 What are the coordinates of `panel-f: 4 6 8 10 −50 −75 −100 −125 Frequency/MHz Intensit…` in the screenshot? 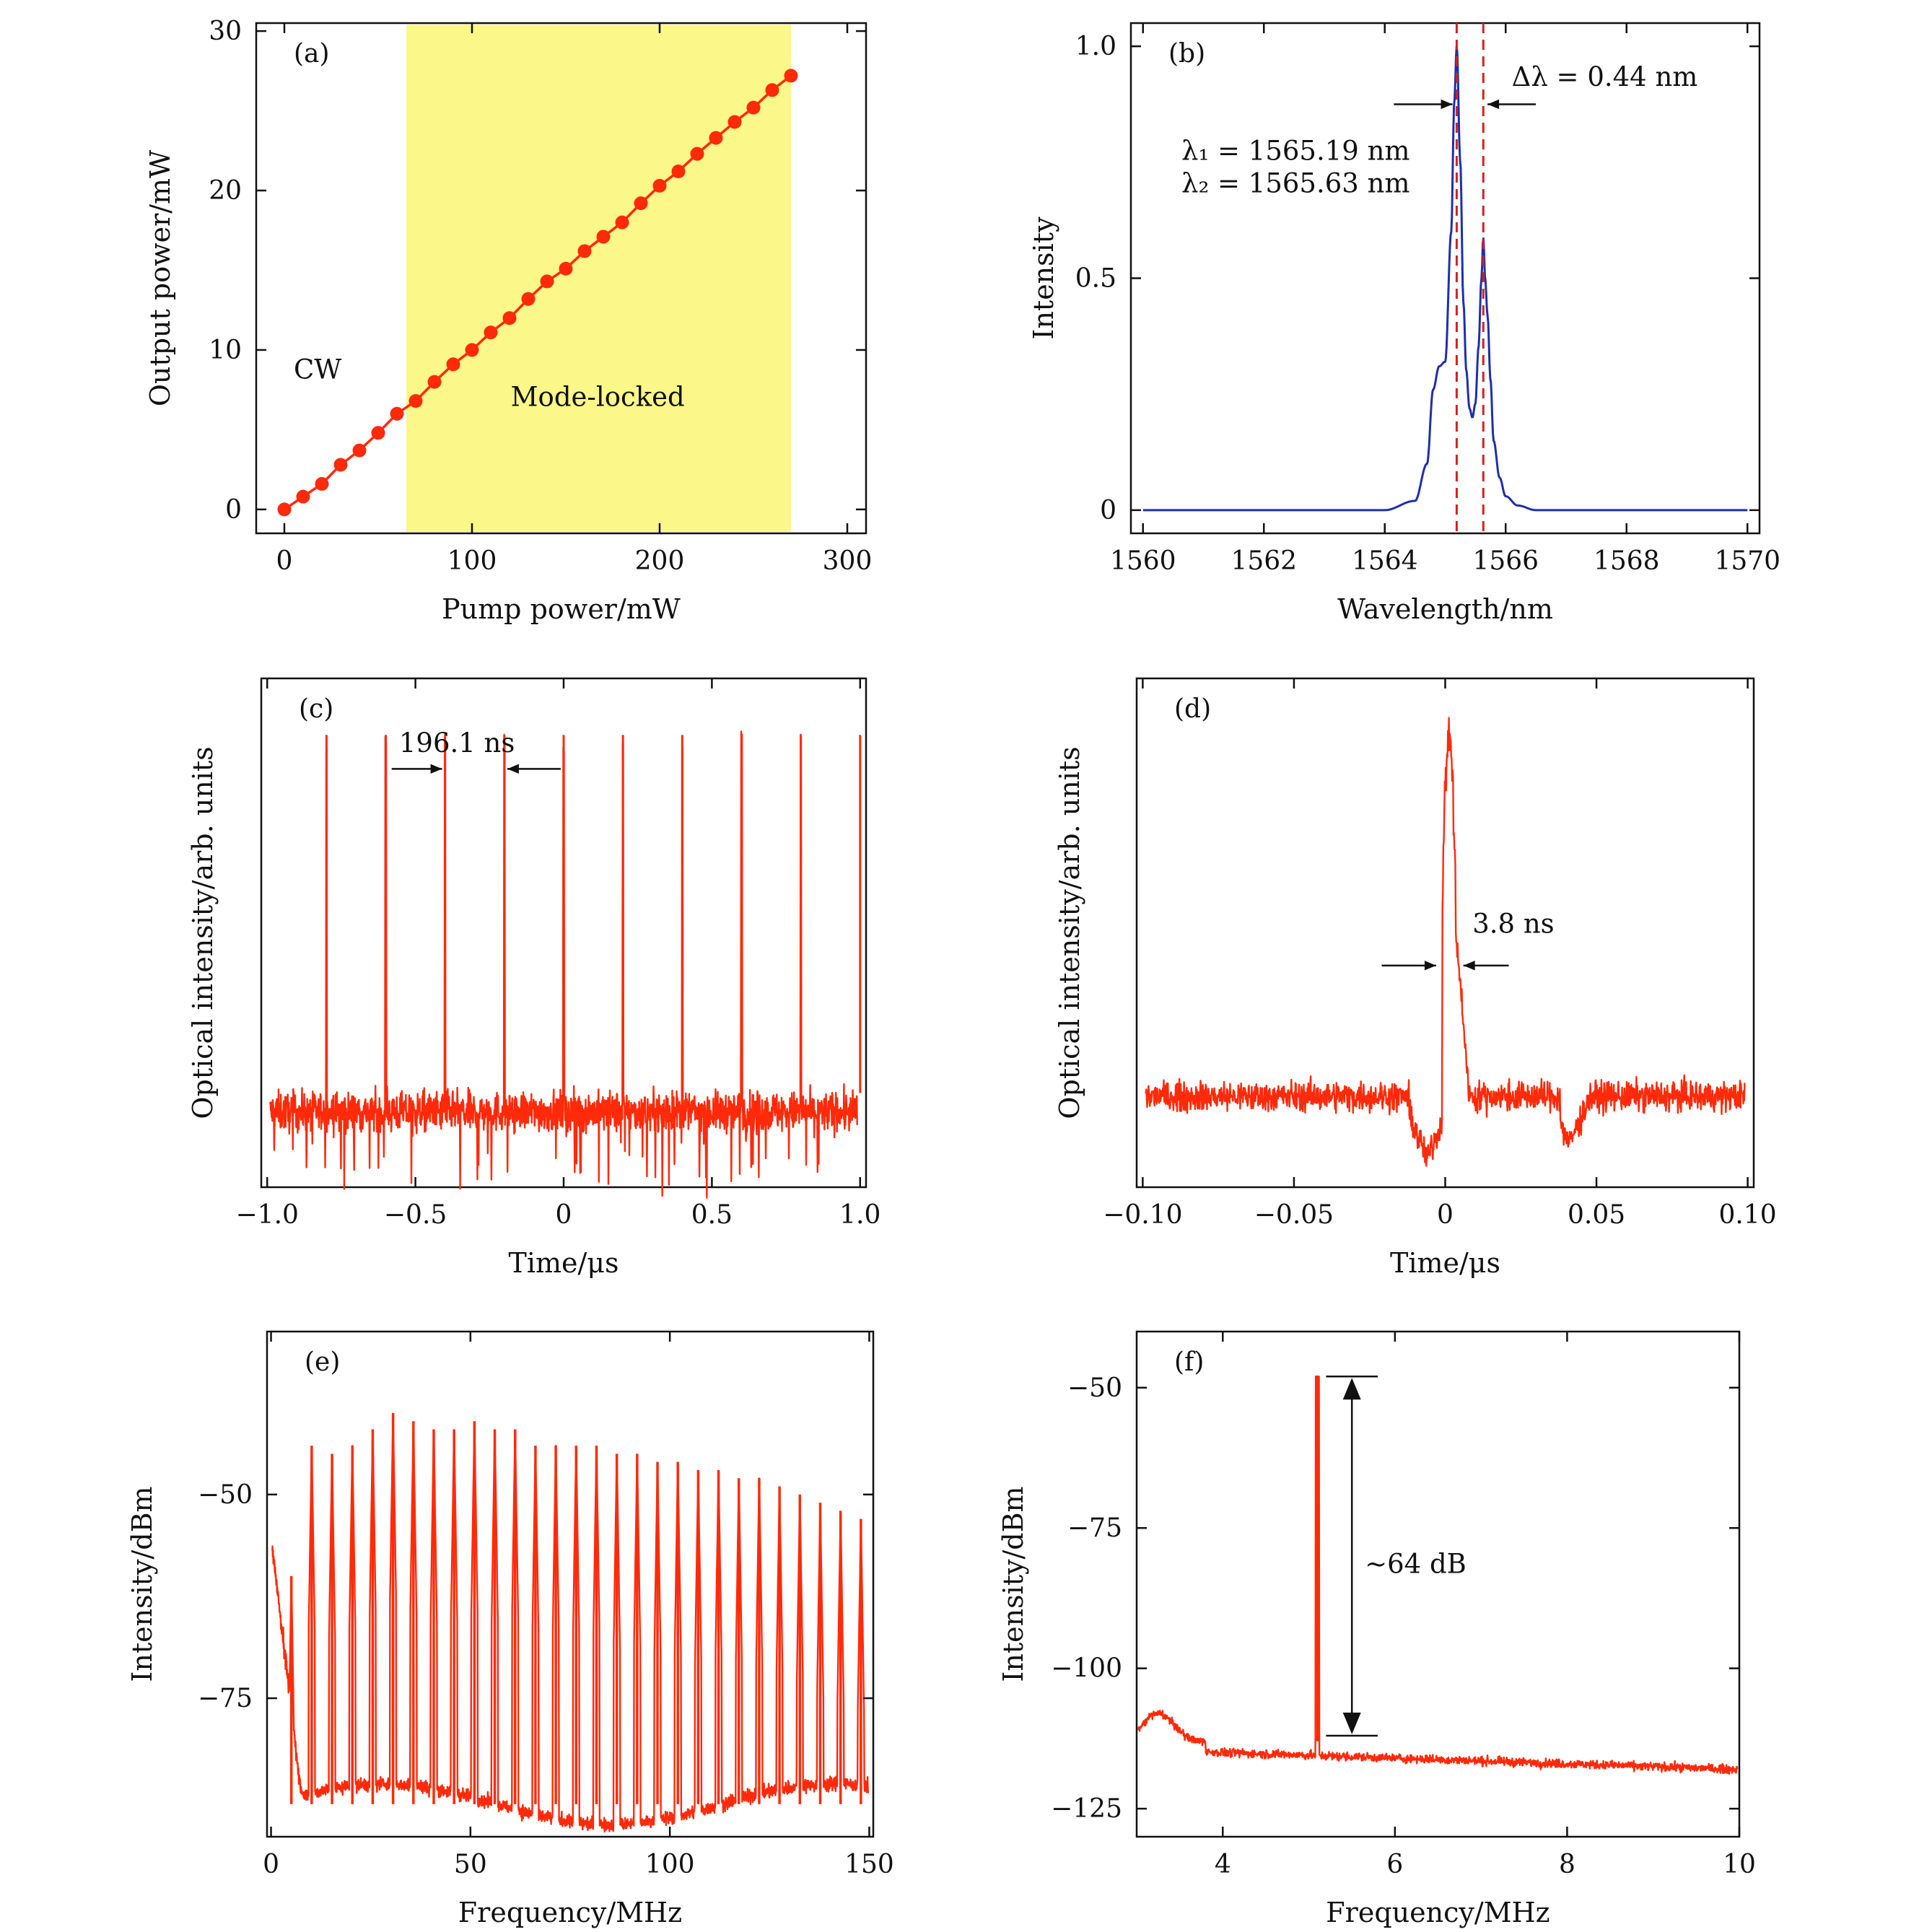 It's located at (1376, 1629).